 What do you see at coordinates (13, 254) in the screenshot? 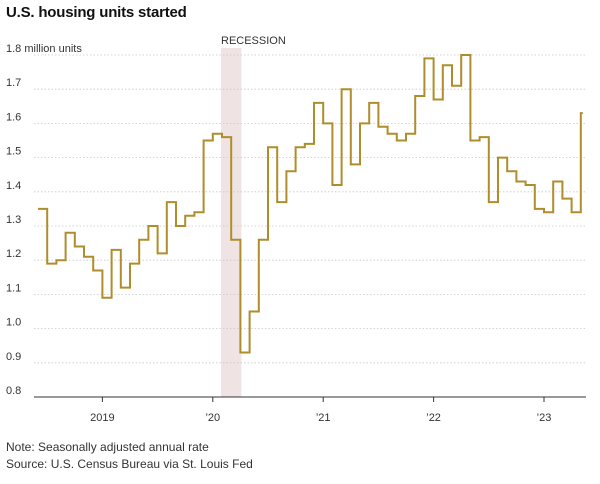
I see `y-tick-label: 1.2` at bounding box center [13, 254].